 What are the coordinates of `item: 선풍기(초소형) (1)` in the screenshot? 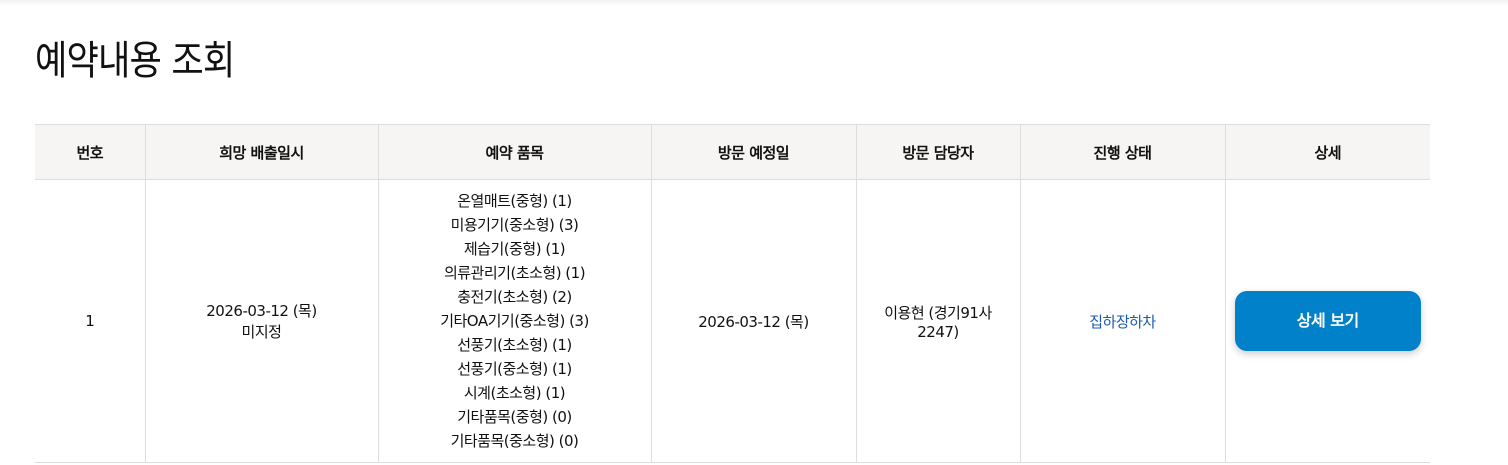 It's located at (514, 345).